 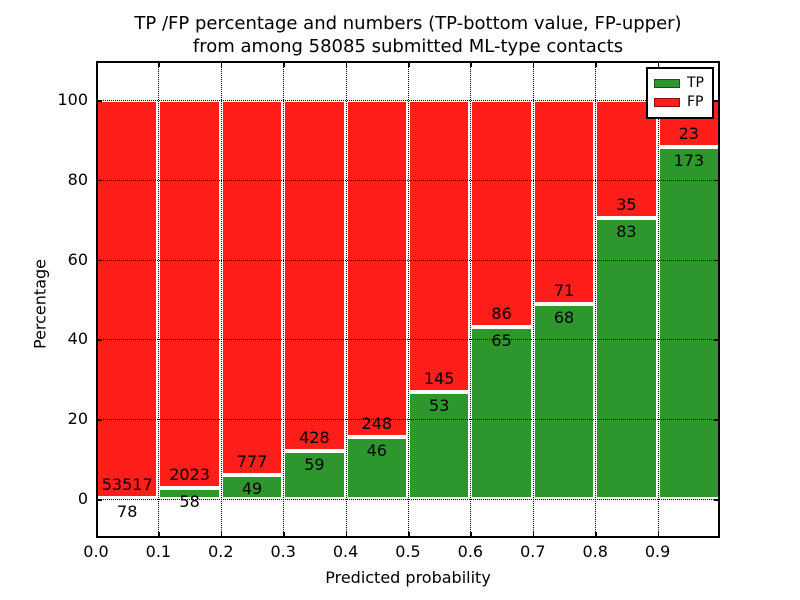 What do you see at coordinates (221, 551) in the screenshot?
I see `x-tick-label: 0.2` at bounding box center [221, 551].